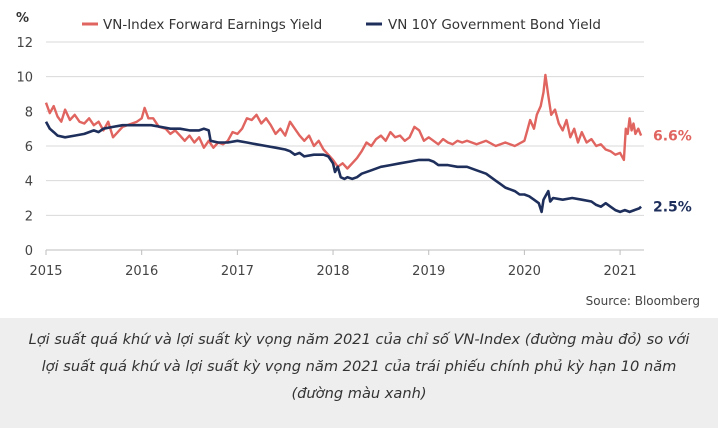 This screenshot has height=428, width=718. I want to click on x-tick-label: 2021, so click(620, 271).